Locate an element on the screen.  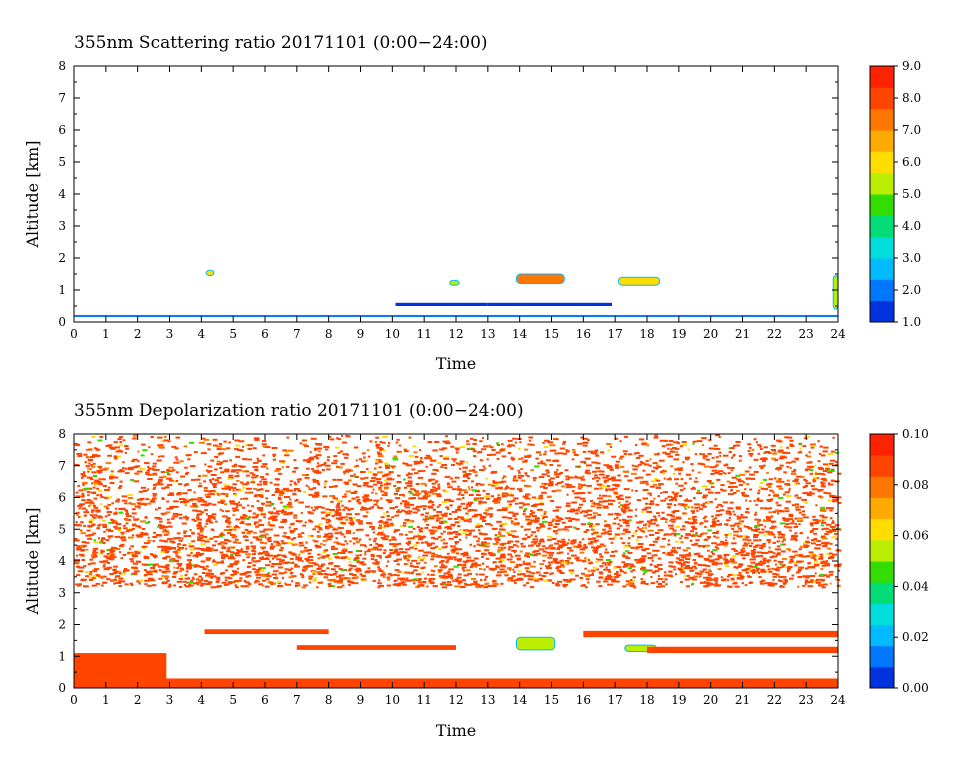
colorbar-swatch is located at coordinates (882, 162).